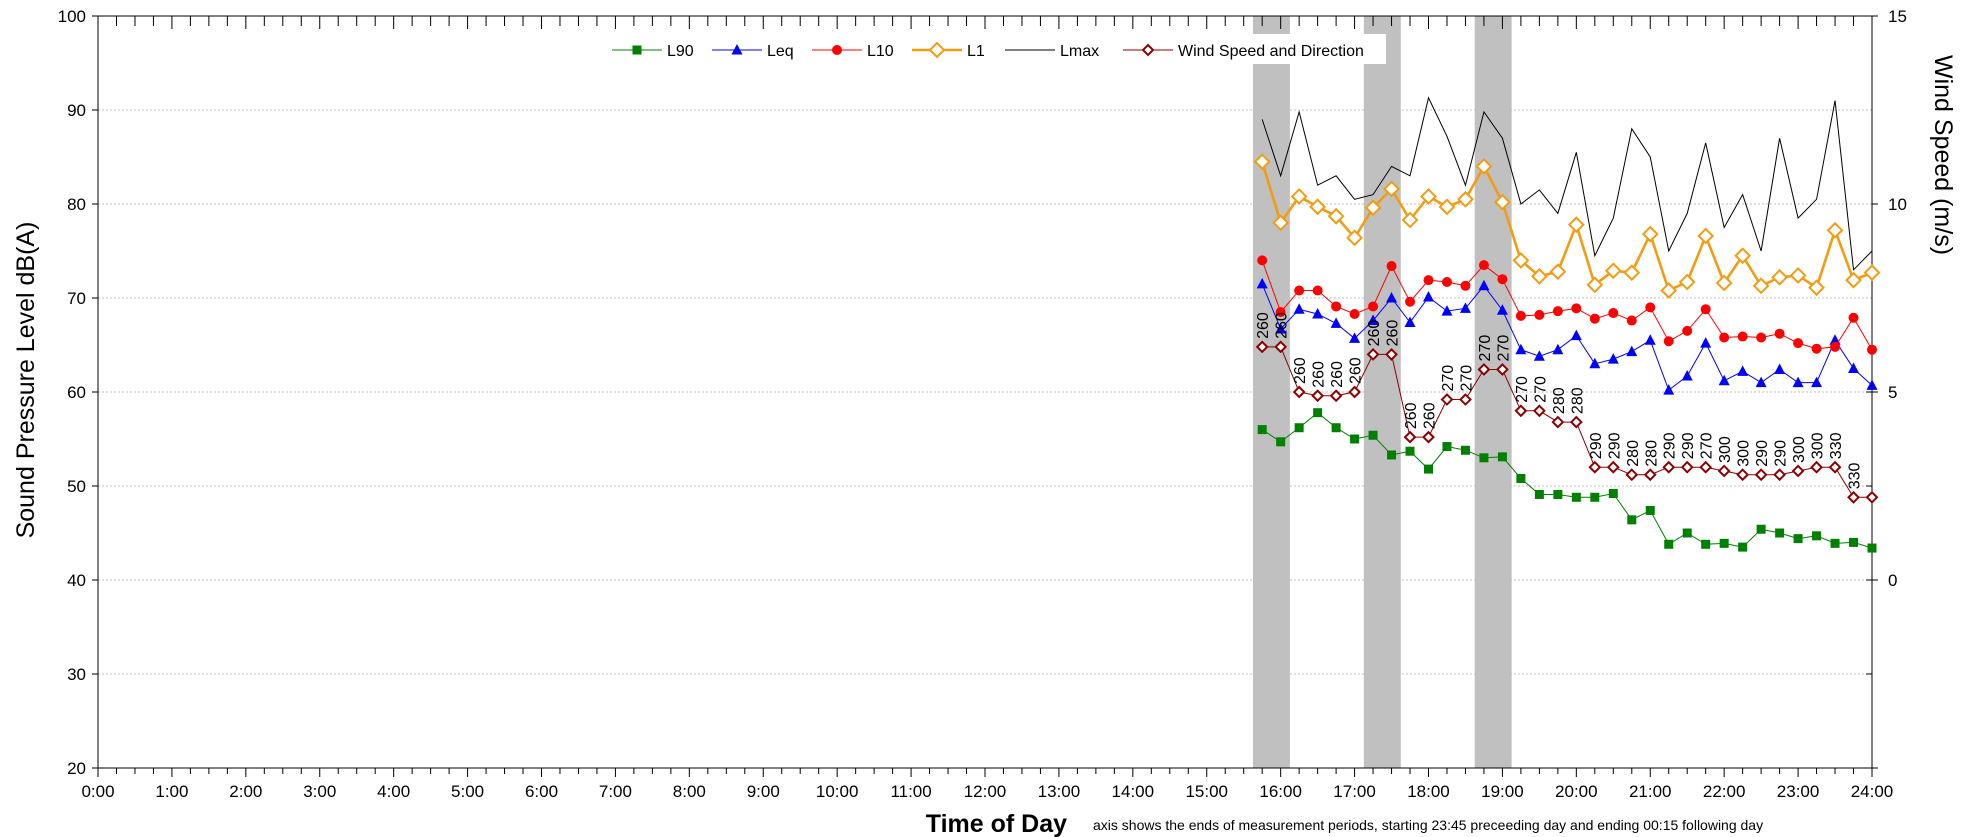 The width and height of the screenshot is (1970, 837). Describe the element at coordinates (393, 791) in the screenshot. I see `x-tick-label: 4:00` at that location.